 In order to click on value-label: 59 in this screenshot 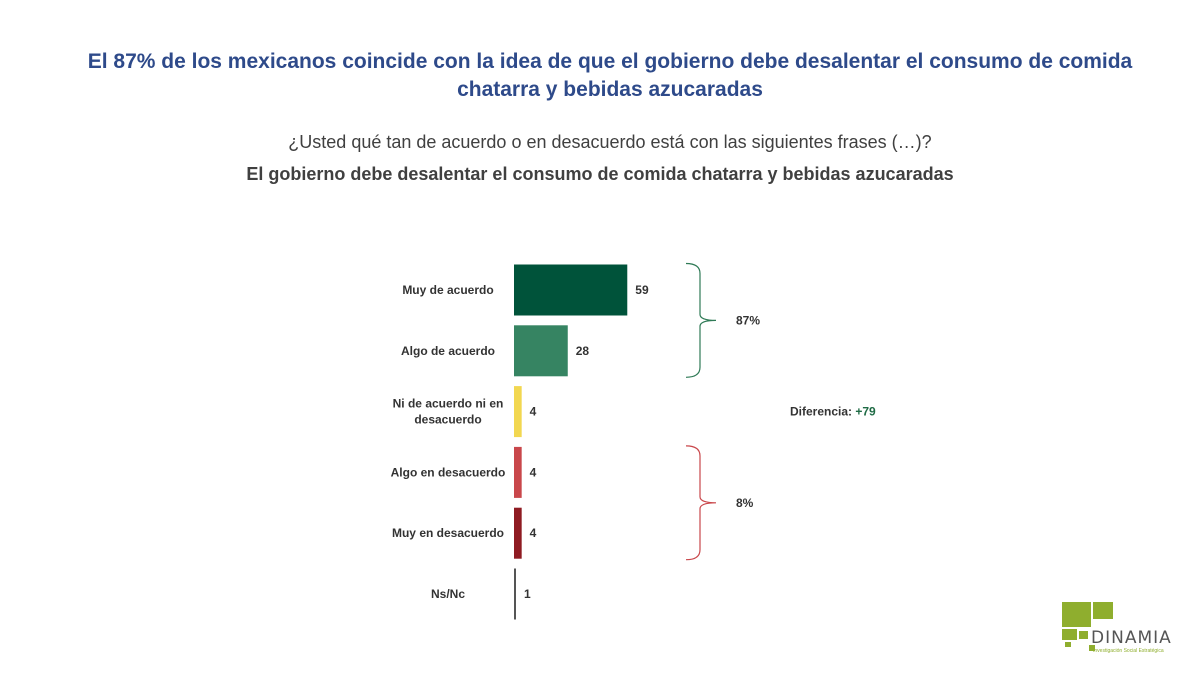, I will do `click(642, 290)`.